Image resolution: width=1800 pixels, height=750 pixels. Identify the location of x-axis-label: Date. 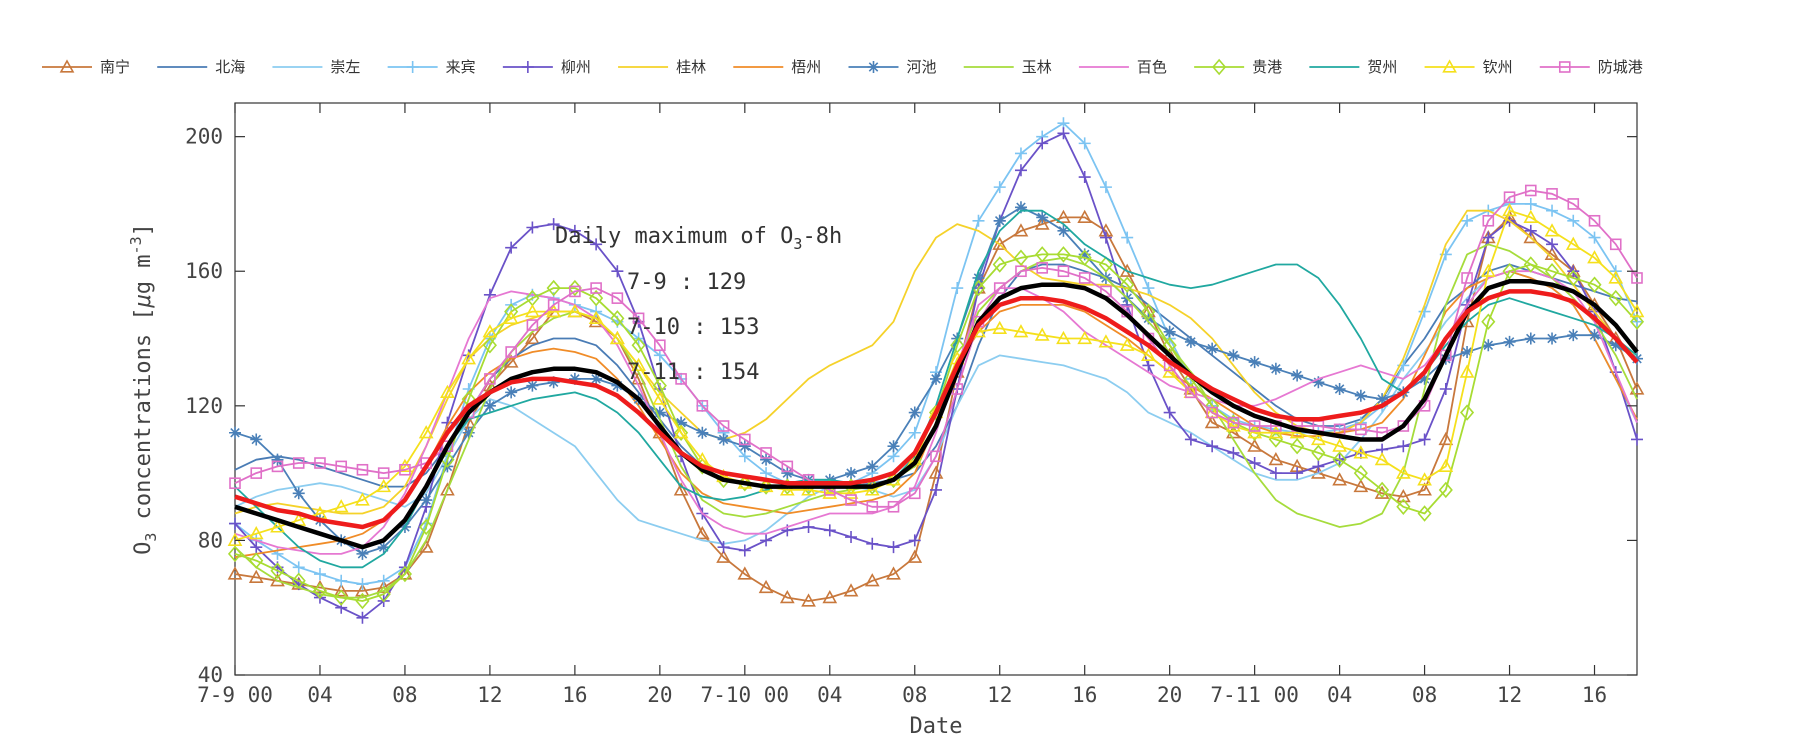
(936, 726).